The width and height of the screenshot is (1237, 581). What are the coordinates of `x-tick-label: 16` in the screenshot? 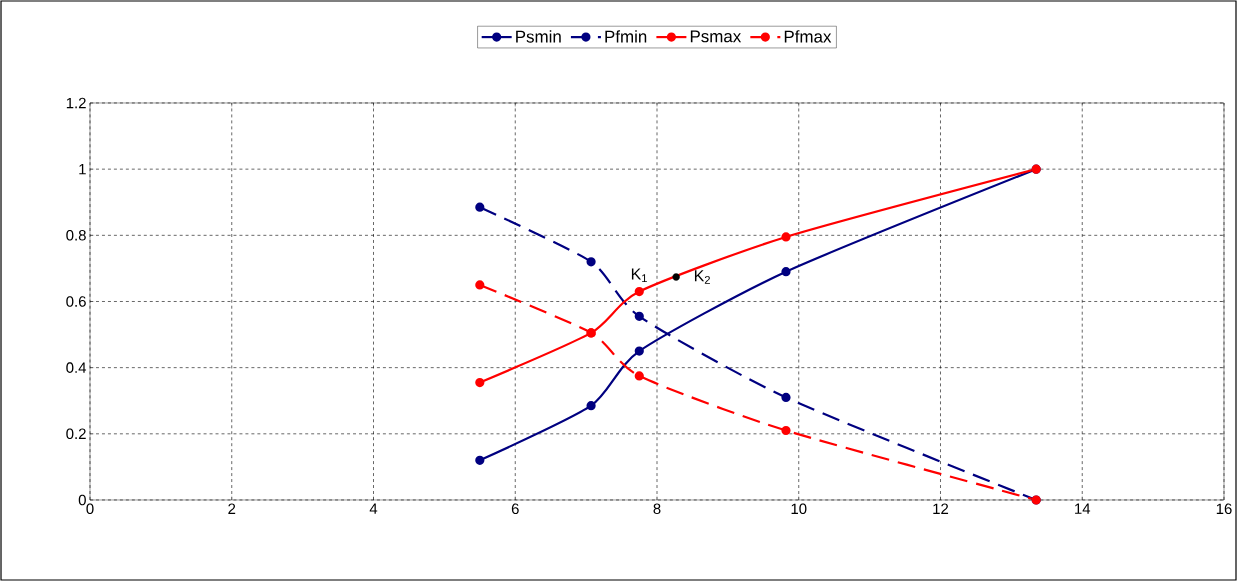 It's located at (1224, 509).